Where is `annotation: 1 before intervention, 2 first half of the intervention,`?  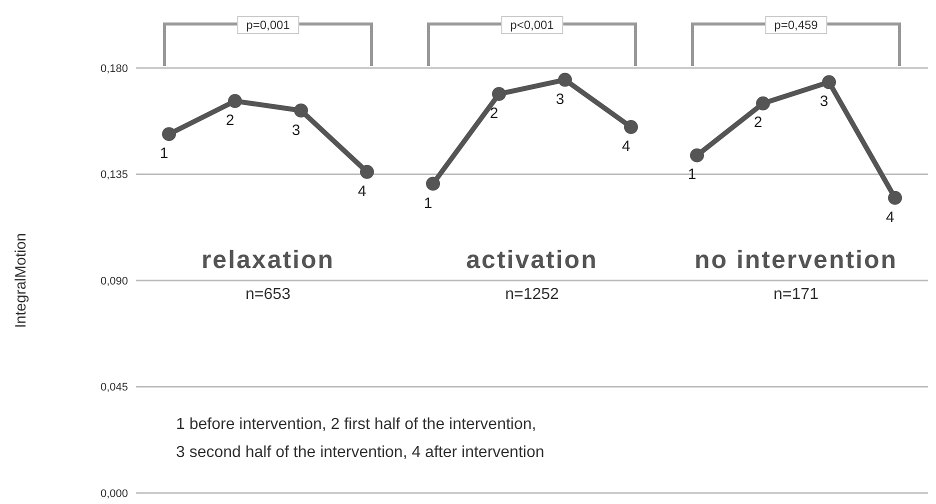 annotation: 1 before intervention, 2 first half of the intervention, is located at coordinates (356, 425).